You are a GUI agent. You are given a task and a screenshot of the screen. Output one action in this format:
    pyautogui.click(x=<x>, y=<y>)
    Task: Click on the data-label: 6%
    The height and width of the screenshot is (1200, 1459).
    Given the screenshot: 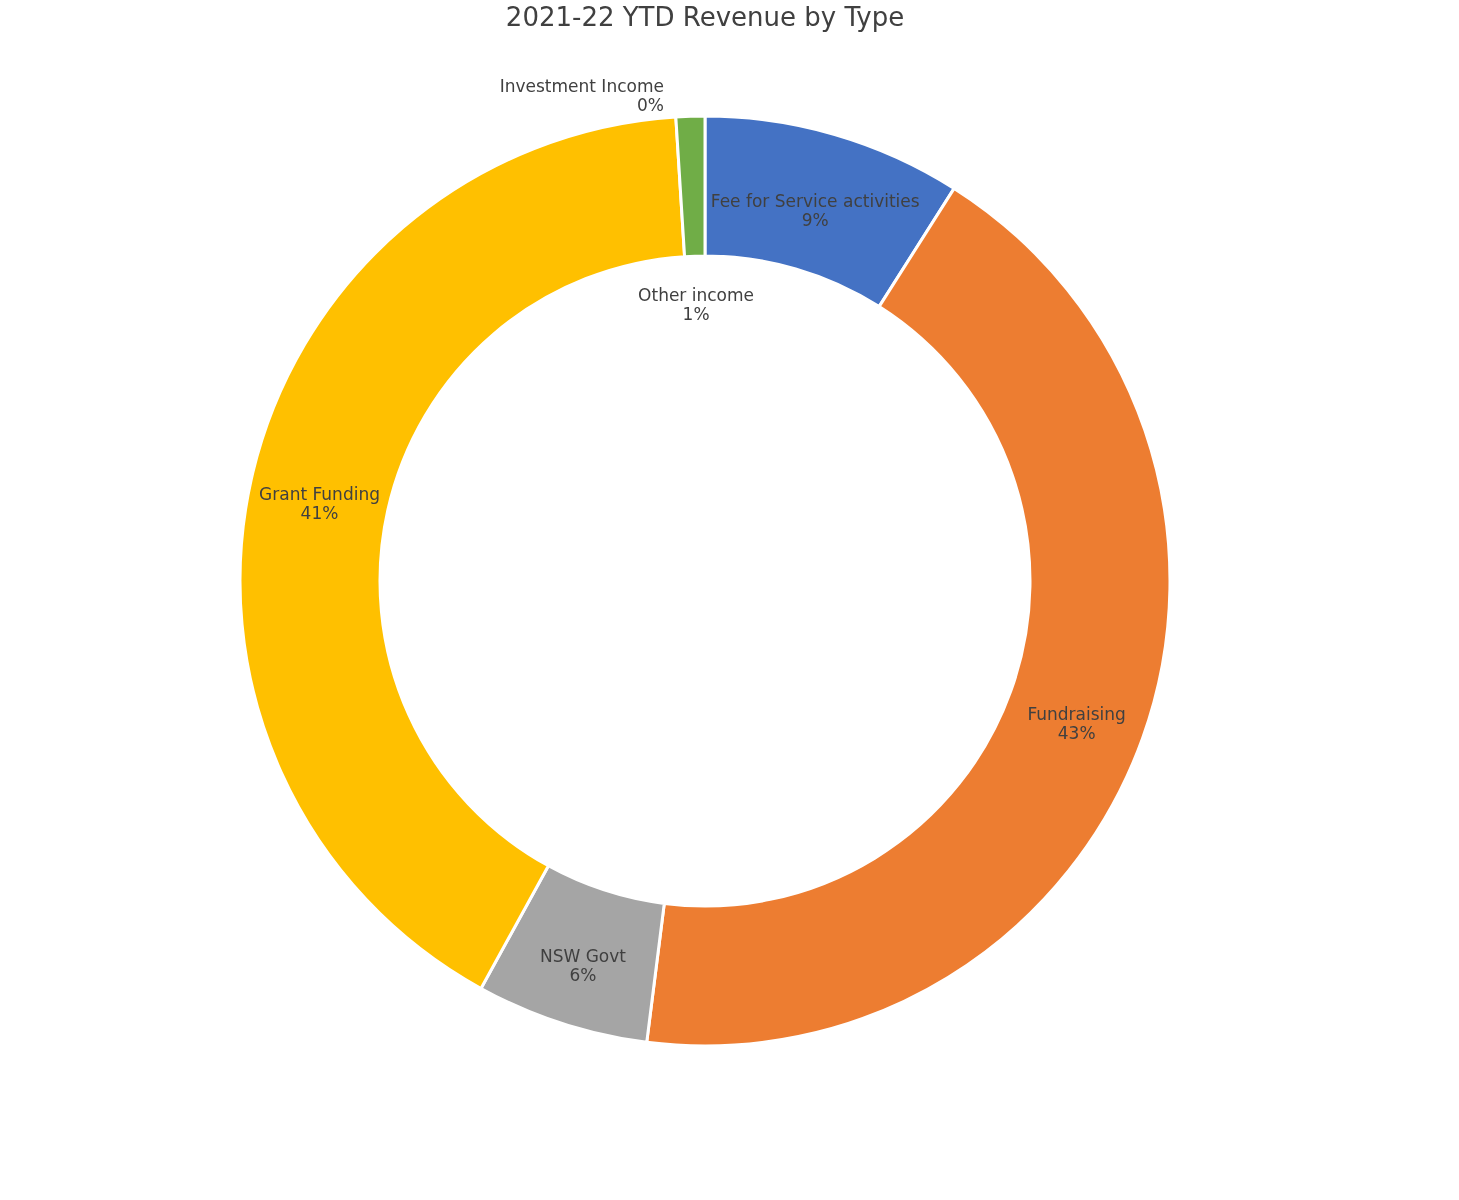 What is the action you would take?
    pyautogui.click(x=583, y=974)
    